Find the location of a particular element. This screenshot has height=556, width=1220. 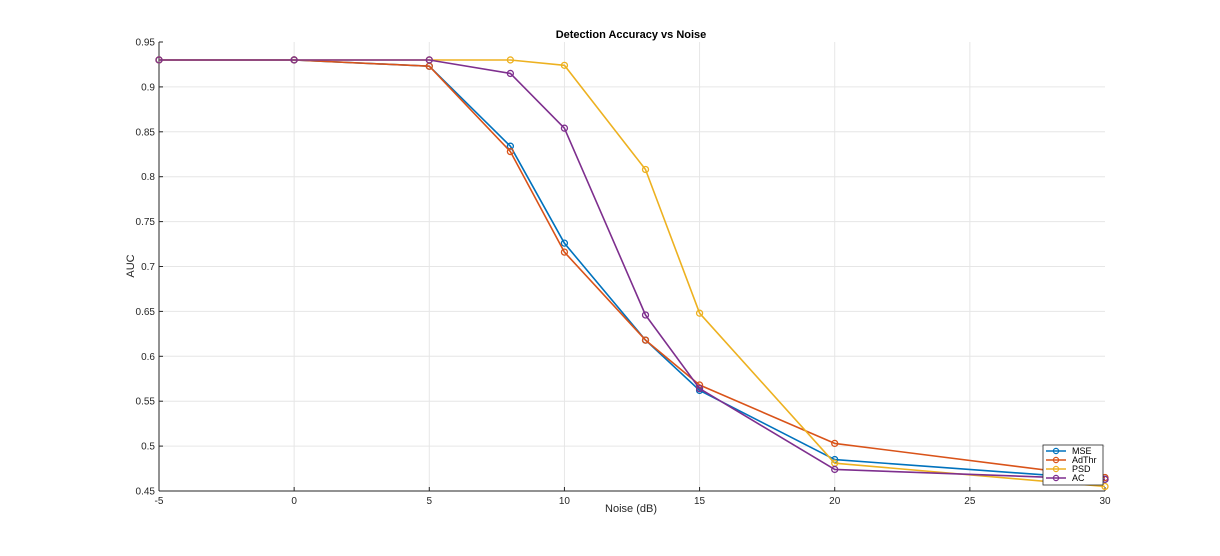

legend-item-adthr: AdThr is located at coordinates (1071, 460).